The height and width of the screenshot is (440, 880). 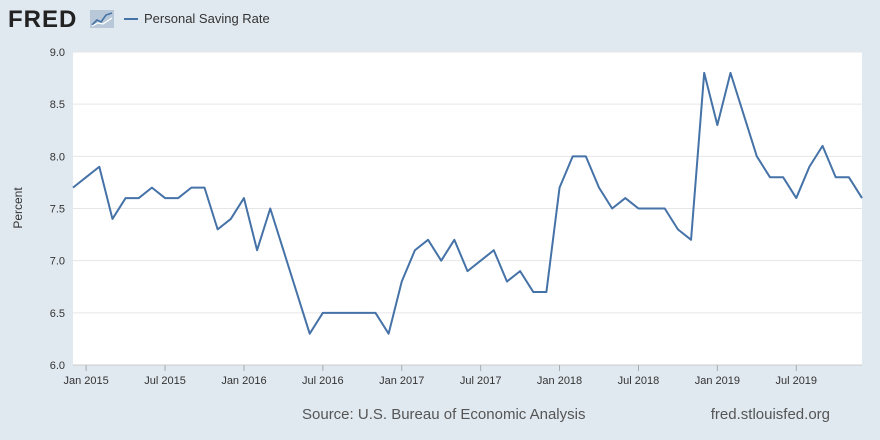 What do you see at coordinates (57, 157) in the screenshot?
I see `y-tick-label: 8.0` at bounding box center [57, 157].